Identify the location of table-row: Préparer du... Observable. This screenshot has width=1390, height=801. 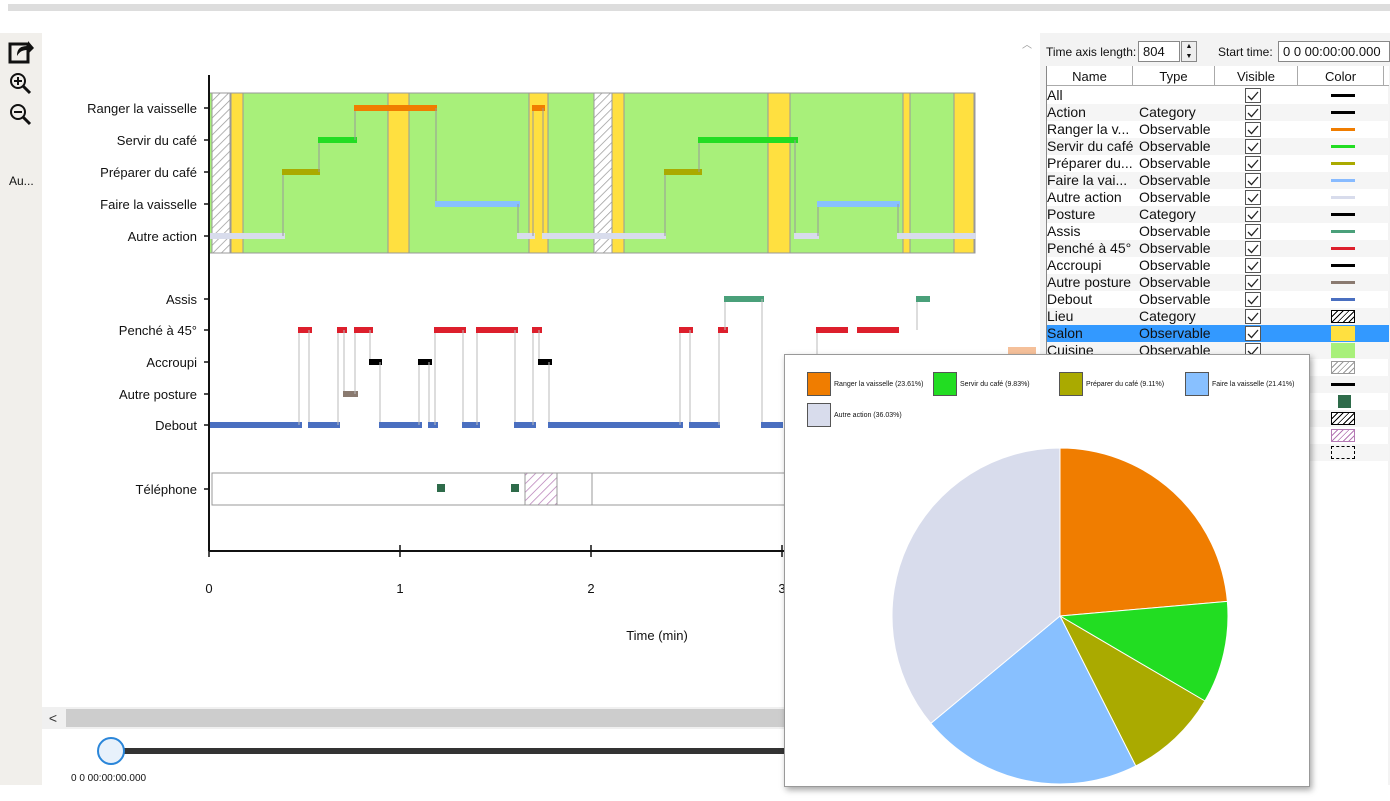
(1218, 163).